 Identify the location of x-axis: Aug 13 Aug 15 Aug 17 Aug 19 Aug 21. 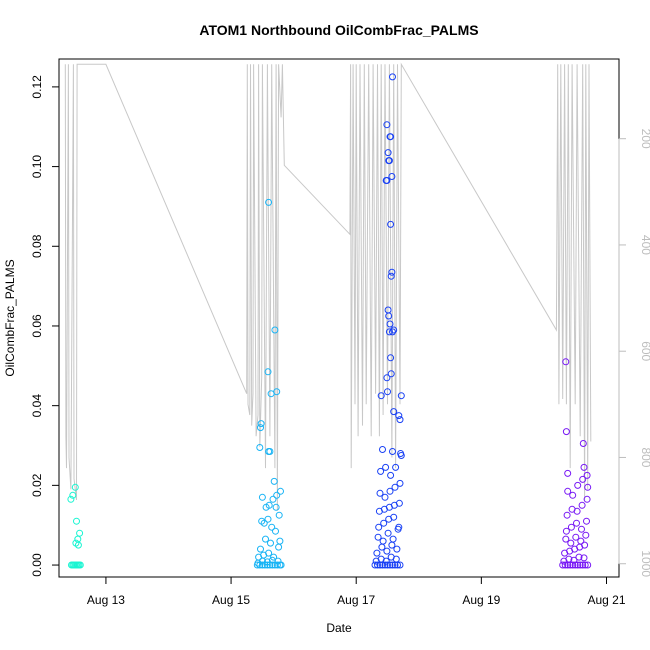
(356, 591).